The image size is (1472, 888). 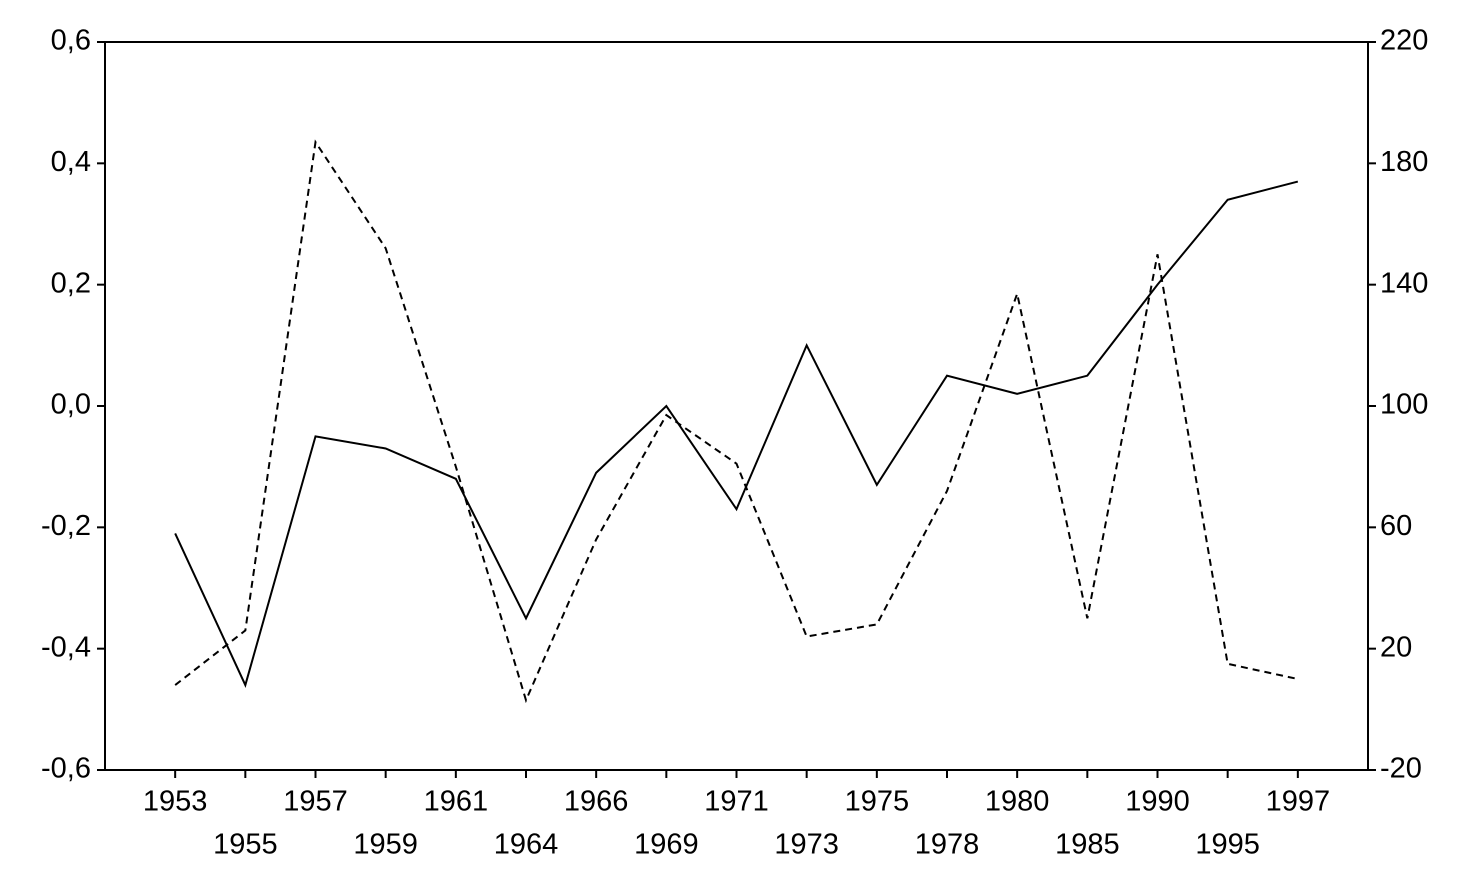 What do you see at coordinates (596, 802) in the screenshot?
I see `x-tick-label: 1966` at bounding box center [596, 802].